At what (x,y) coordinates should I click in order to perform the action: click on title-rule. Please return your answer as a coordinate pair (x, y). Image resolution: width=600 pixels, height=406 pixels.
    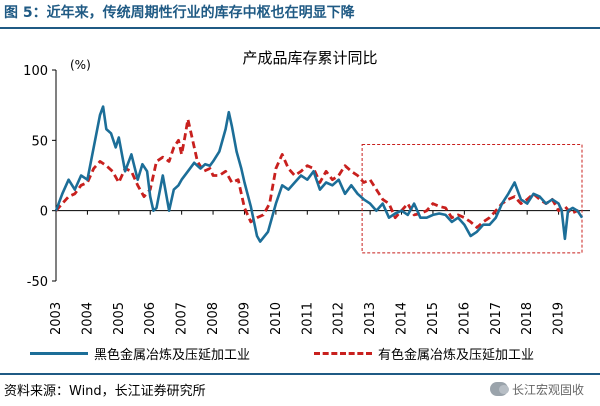
    Looking at the image, I should click on (300, 28).